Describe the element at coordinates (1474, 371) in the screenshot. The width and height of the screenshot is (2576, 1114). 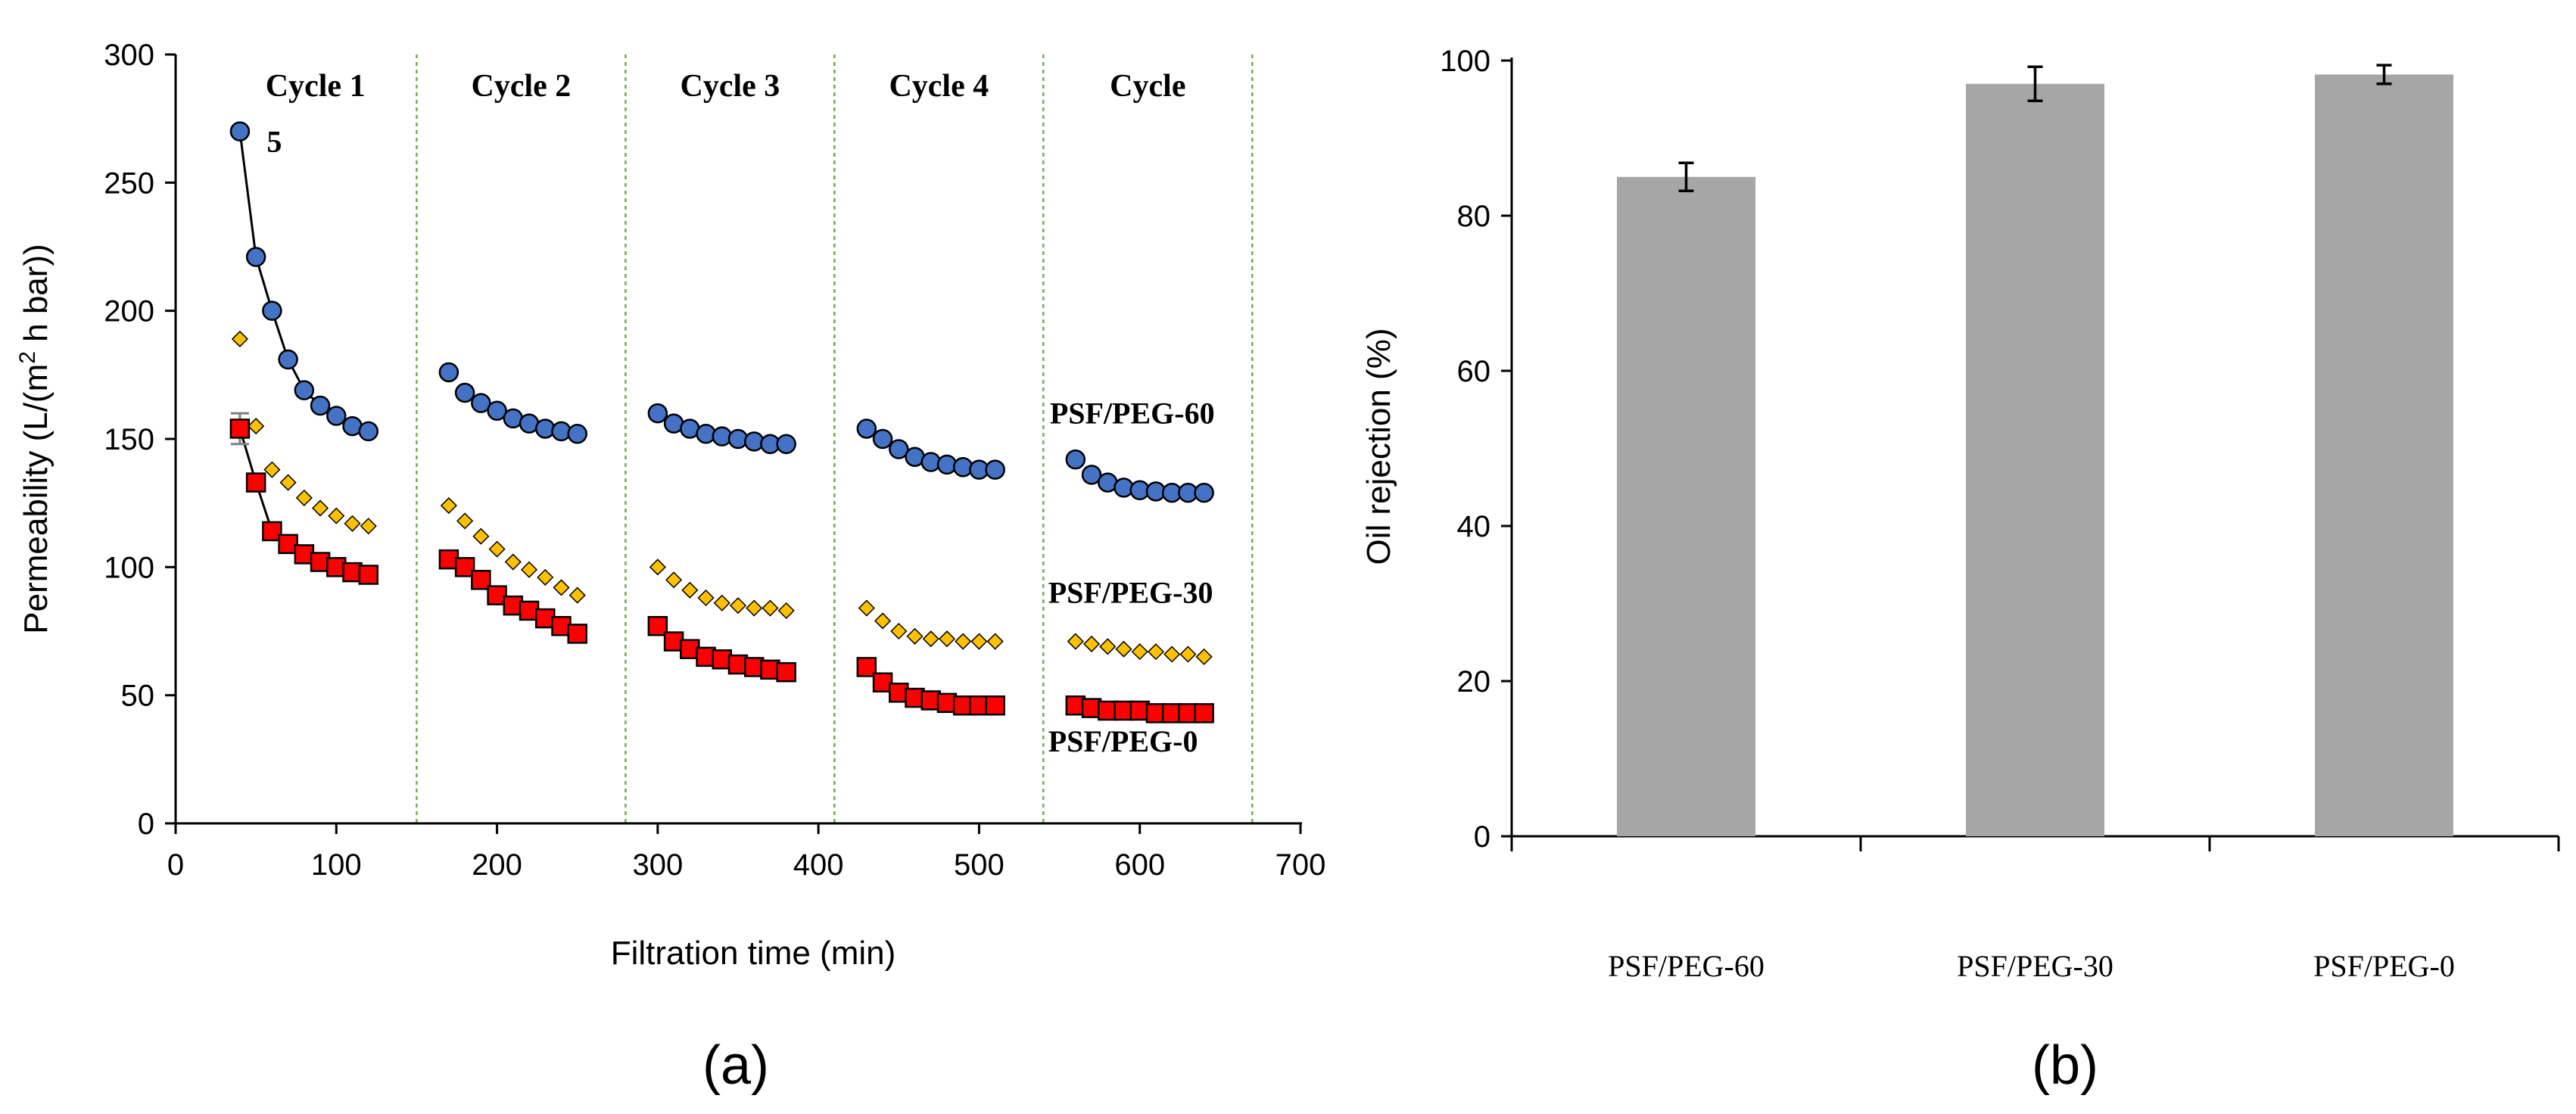
I see `y-tick-label: 60` at that location.